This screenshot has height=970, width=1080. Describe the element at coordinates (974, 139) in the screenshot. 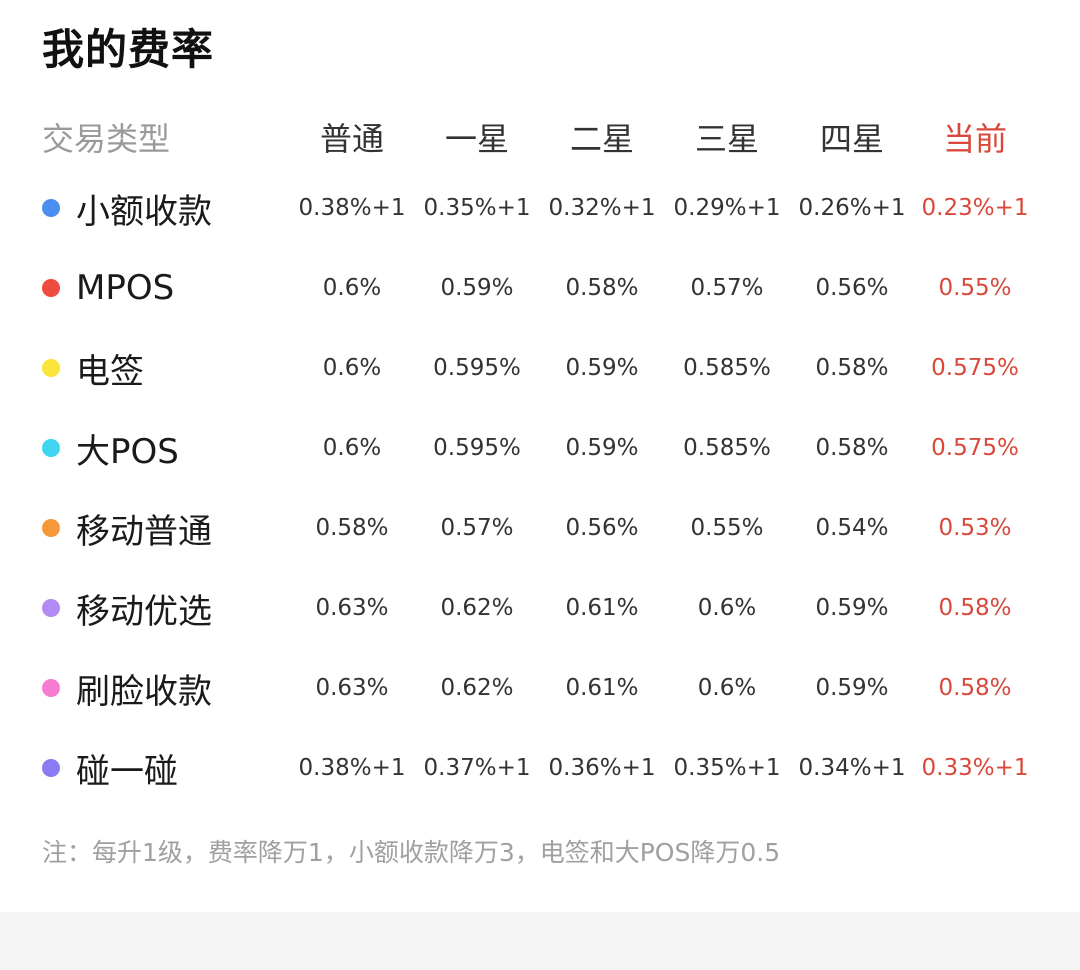

I see `level-header-current: 当前` at that location.